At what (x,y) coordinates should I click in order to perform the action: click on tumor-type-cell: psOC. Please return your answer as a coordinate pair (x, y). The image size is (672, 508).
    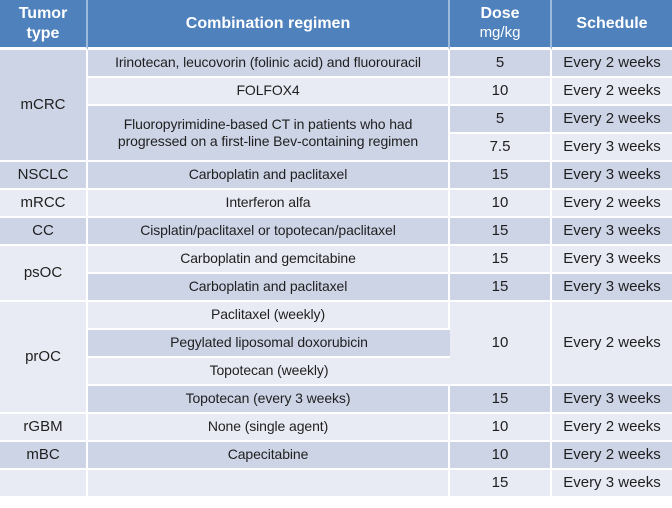
    Looking at the image, I should click on (44, 274).